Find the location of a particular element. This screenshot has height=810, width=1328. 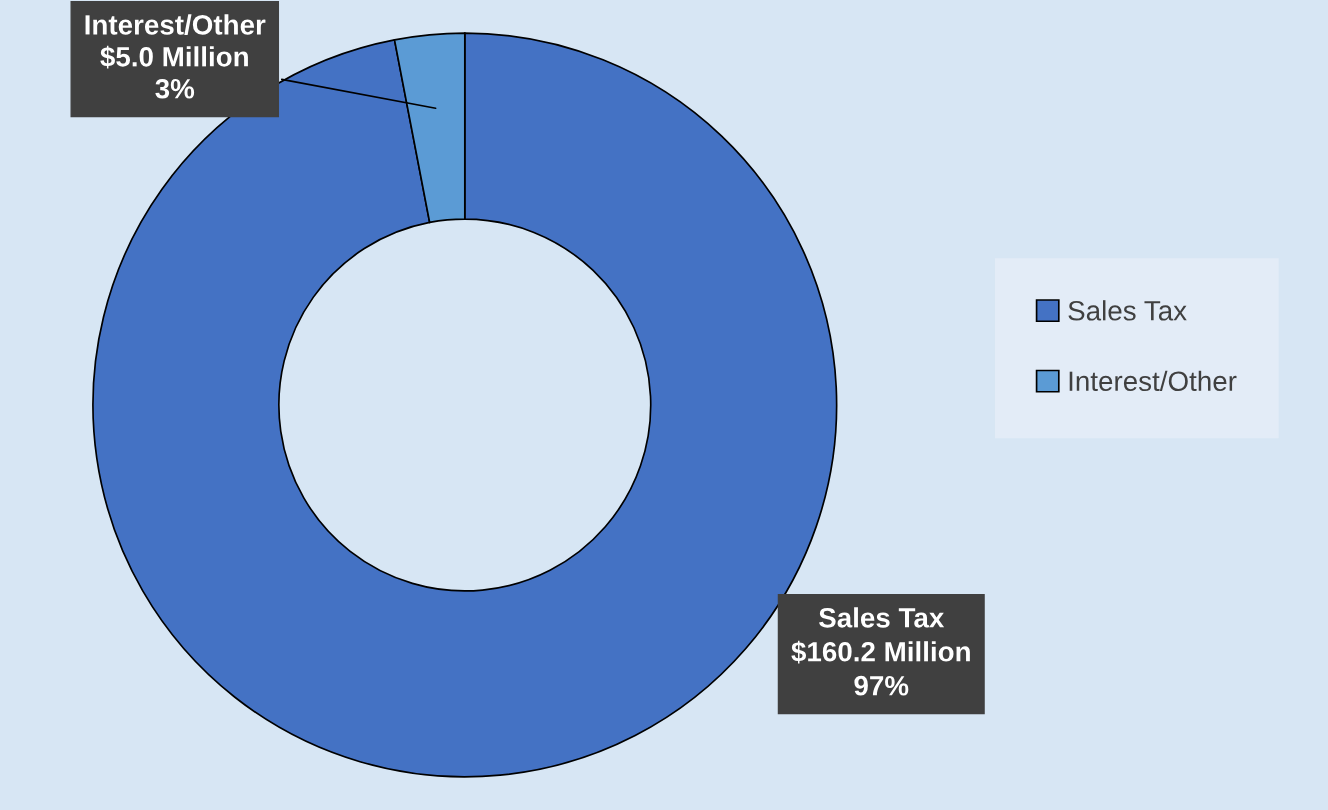

legend-label: Sales Tax is located at coordinates (1127, 310).